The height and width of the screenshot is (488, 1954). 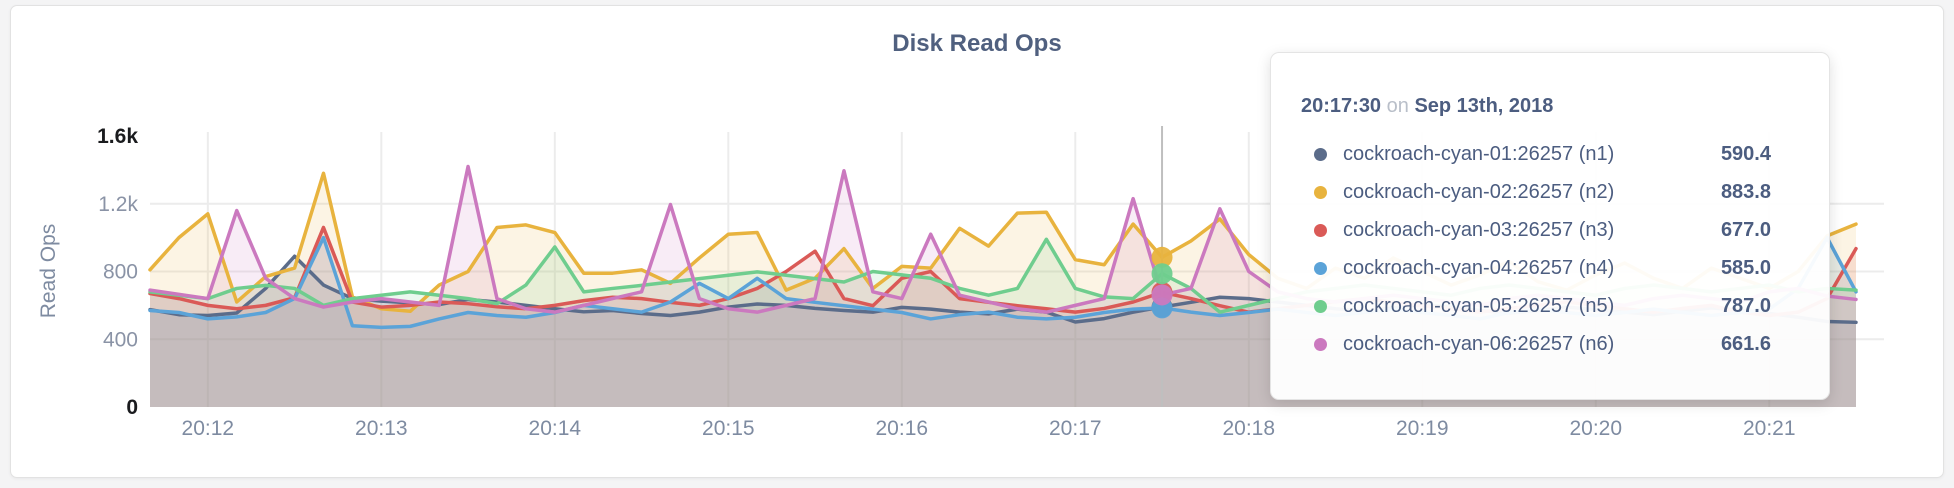 What do you see at coordinates (1479, 343) in the screenshot?
I see `series-label: cockroach-cyan-06:26257 (n6)` at bounding box center [1479, 343].